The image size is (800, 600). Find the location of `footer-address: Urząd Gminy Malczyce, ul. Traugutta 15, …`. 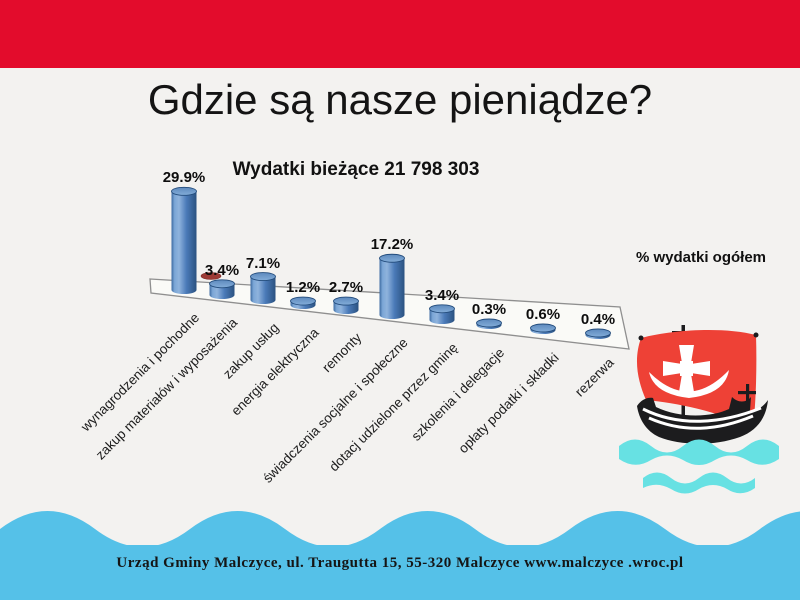

footer-address: Urząd Gminy Malczyce, ul. Traugutta 15, … is located at coordinates (400, 563).